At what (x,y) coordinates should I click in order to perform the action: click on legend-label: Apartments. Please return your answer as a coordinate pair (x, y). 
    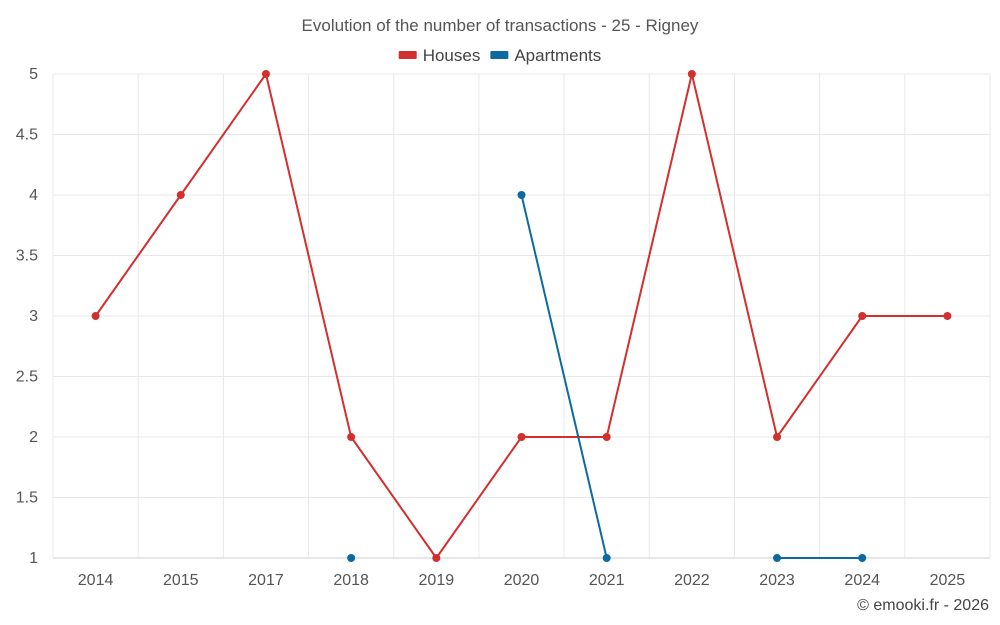
    Looking at the image, I should click on (557, 55).